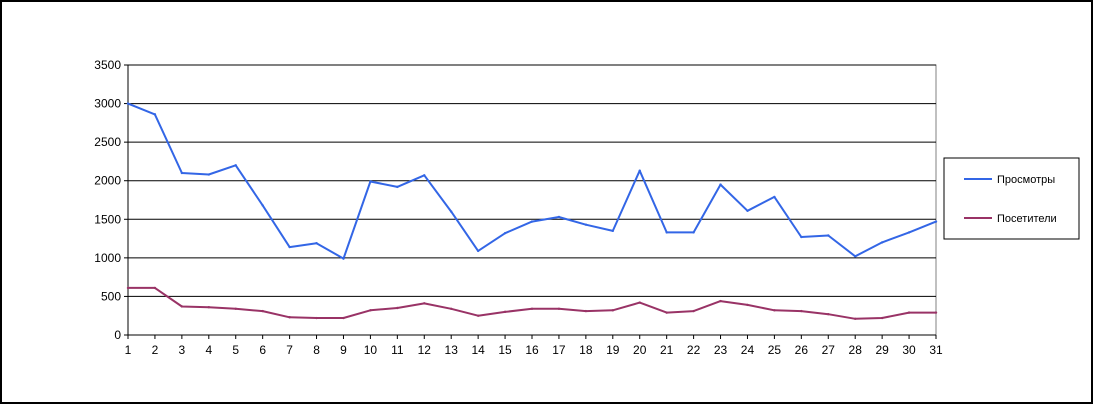  I want to click on x-tick-label: 6, so click(262, 350).